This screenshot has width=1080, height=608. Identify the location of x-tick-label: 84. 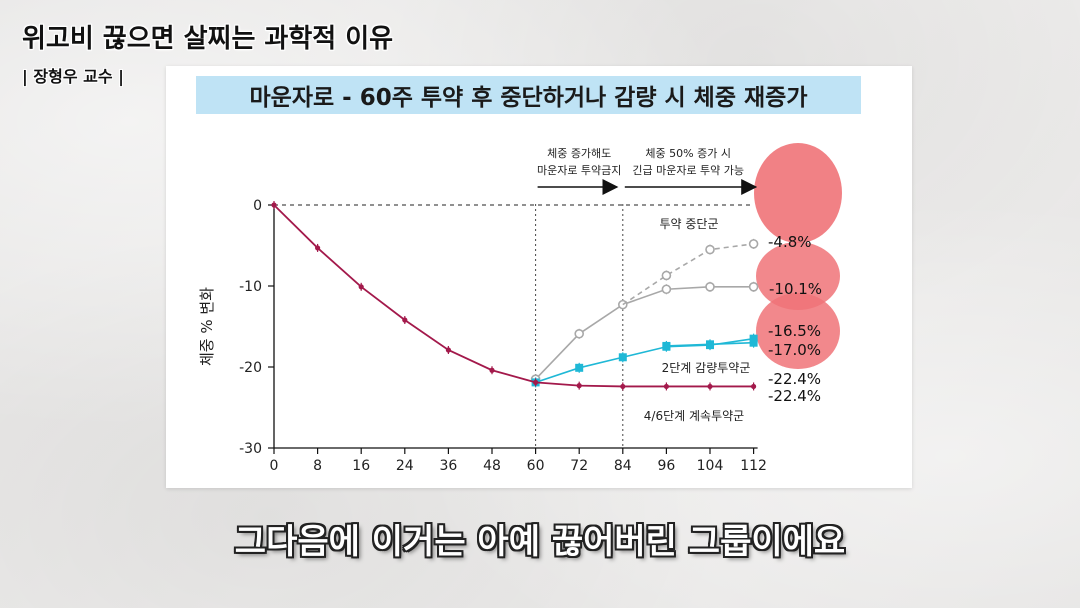
(623, 466).